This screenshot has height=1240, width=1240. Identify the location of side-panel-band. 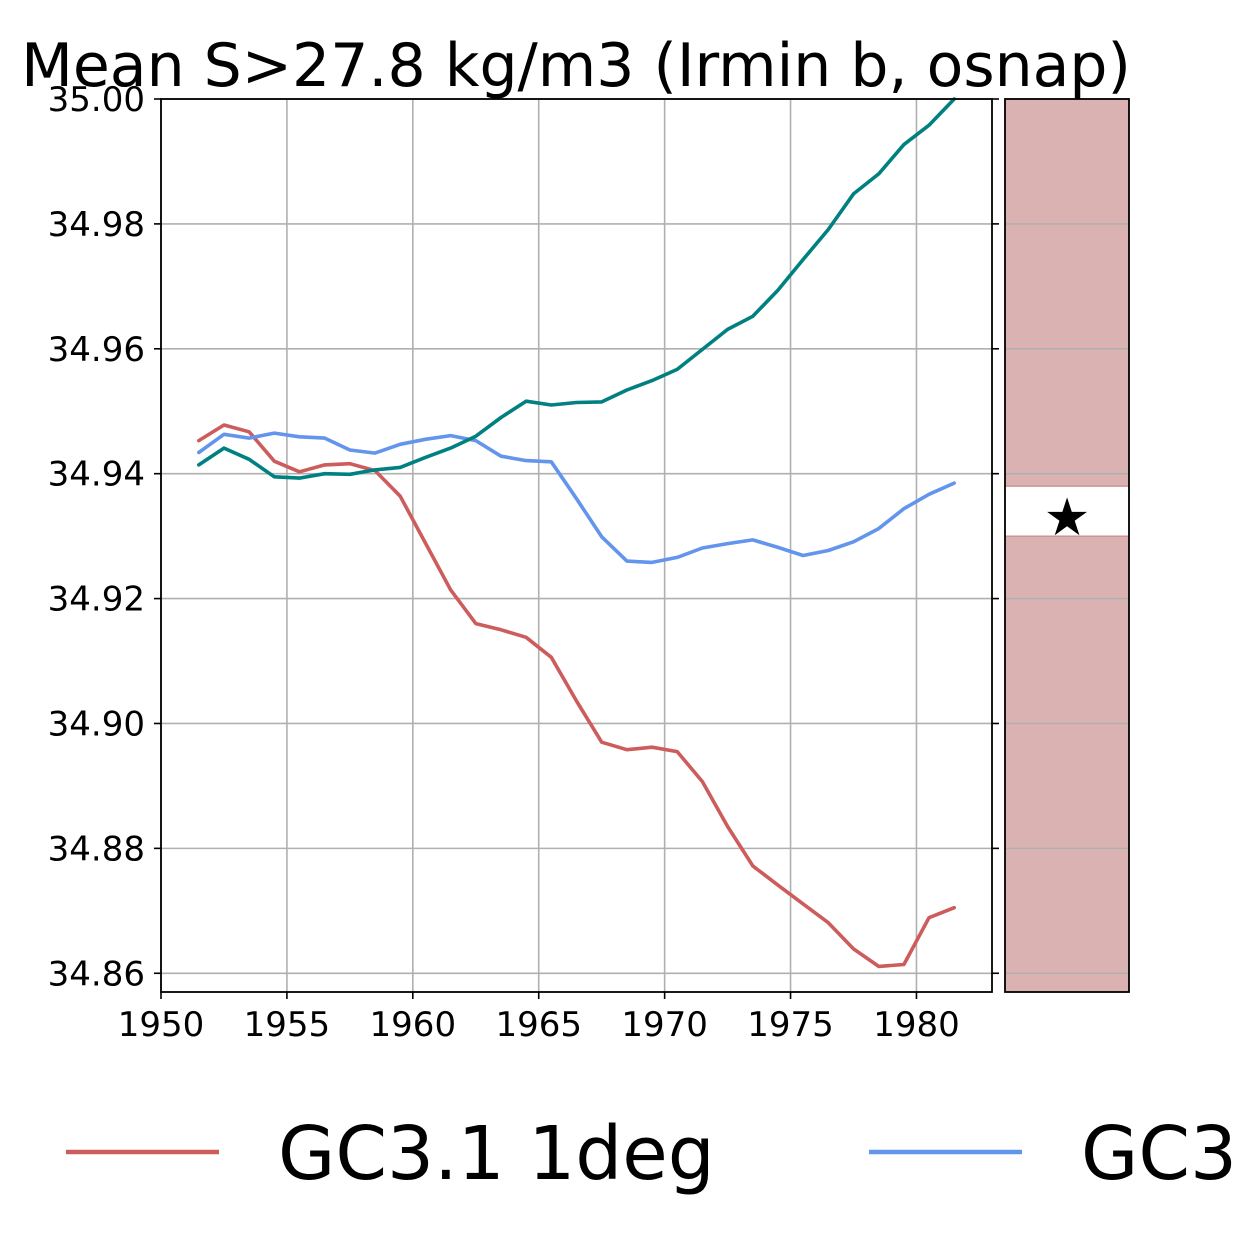
(1067, 545).